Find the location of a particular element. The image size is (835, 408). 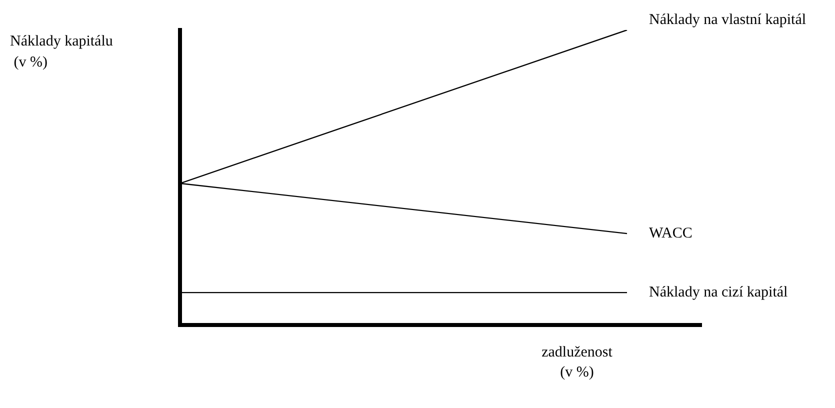

x-axis-title: zadluženost (v %) is located at coordinates (578, 362).